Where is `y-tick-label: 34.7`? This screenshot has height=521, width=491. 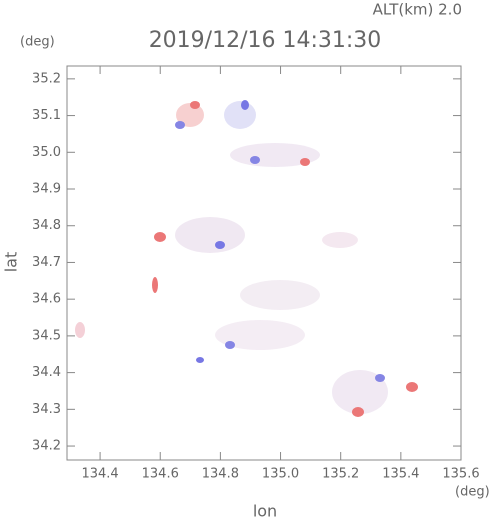 y-tick-label: 34.7 is located at coordinates (46, 262).